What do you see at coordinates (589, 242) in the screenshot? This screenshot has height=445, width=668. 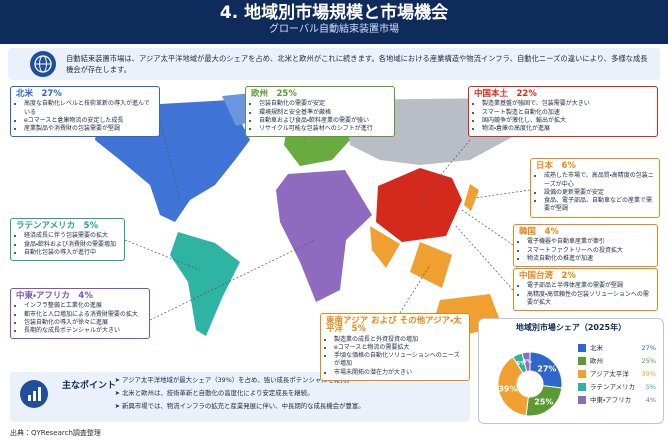 I see `region-point: 電子機器や自動車産業が牽引` at bounding box center [589, 242].